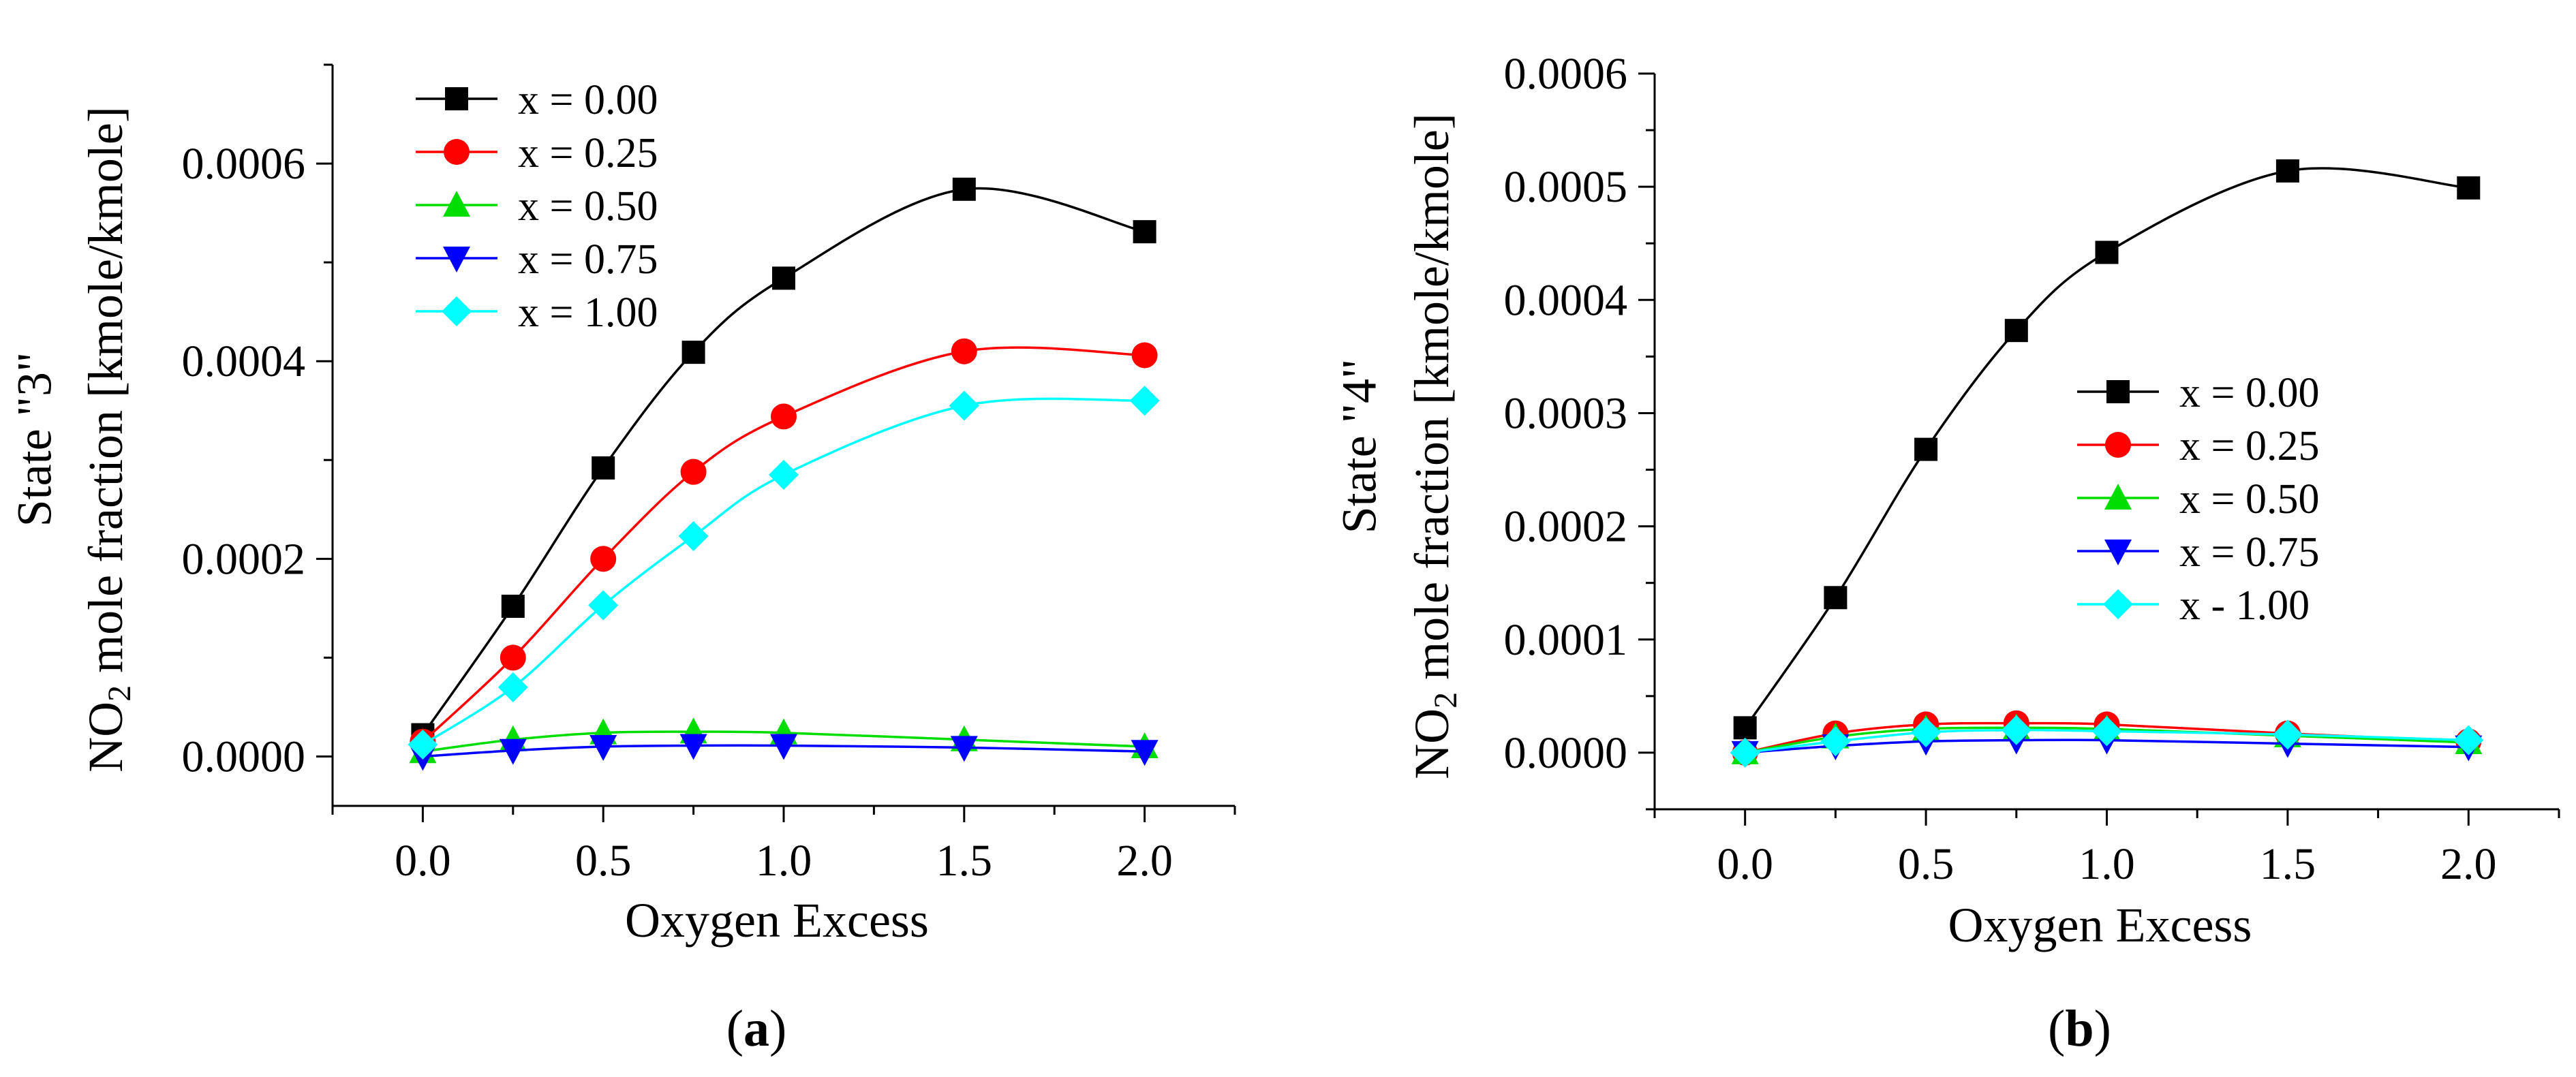 The height and width of the screenshot is (1077, 2576). Describe the element at coordinates (2249, 499) in the screenshot. I see `legend-label: x = 0.50` at that location.